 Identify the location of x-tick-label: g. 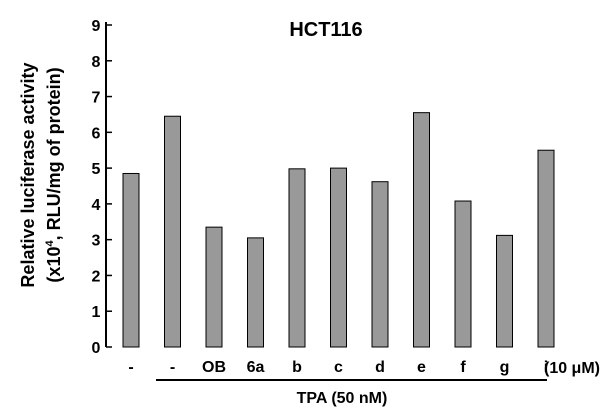
(505, 367).